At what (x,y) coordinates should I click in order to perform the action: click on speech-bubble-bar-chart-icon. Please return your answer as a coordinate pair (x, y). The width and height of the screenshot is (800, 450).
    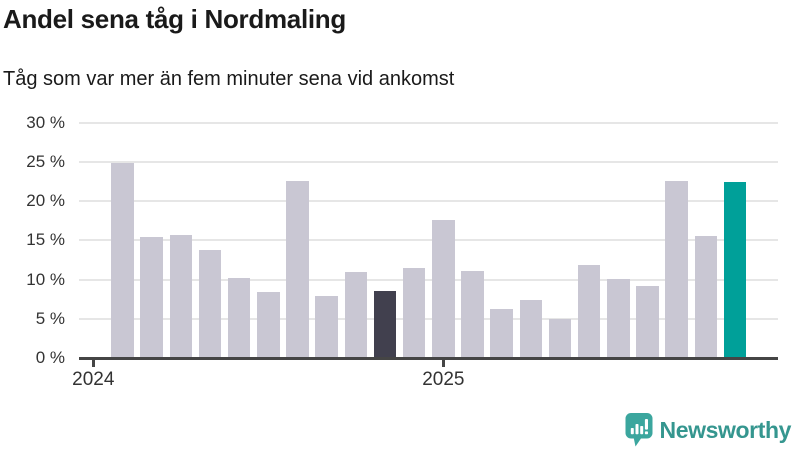
    Looking at the image, I should click on (639, 430).